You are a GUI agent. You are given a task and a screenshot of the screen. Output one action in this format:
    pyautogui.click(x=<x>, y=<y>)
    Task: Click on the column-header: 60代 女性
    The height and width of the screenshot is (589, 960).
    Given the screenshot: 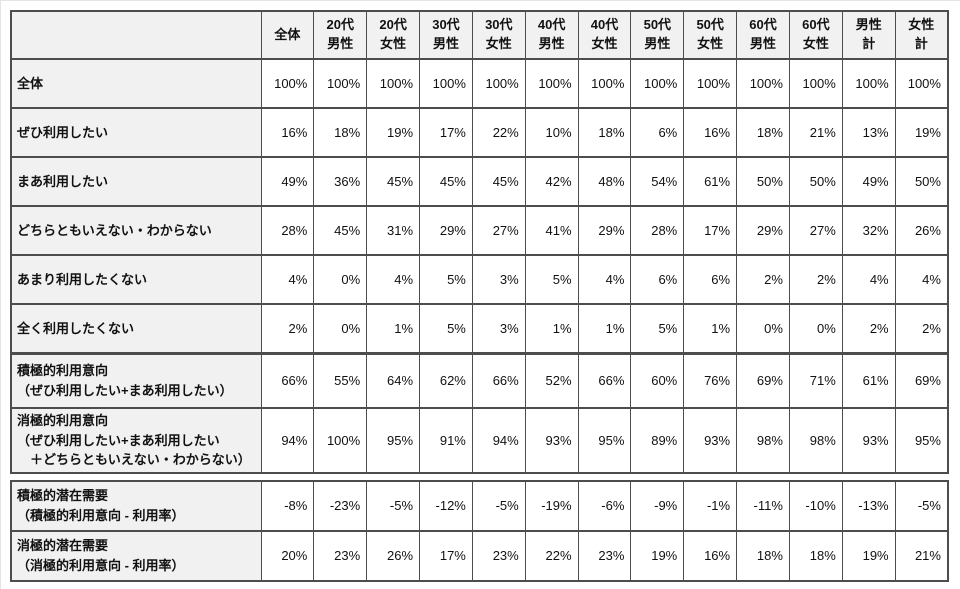 What is the action you would take?
    pyautogui.click(x=815, y=35)
    